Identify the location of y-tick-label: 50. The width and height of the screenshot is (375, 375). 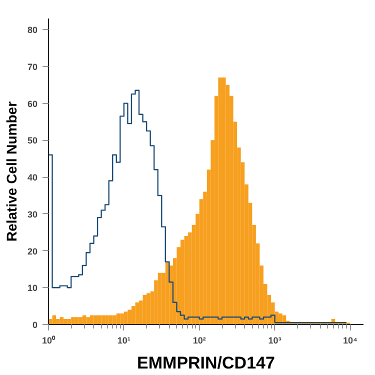
(32, 141).